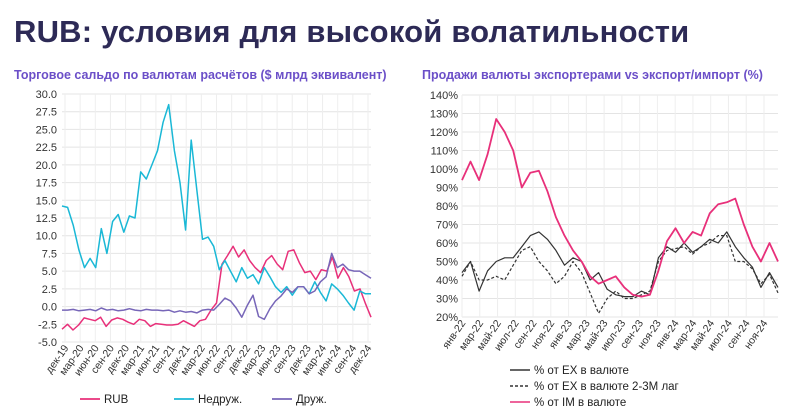 The image size is (800, 415). What do you see at coordinates (49, 254) in the screenshot?
I see `y-tick-label: 7.5` at bounding box center [49, 254].